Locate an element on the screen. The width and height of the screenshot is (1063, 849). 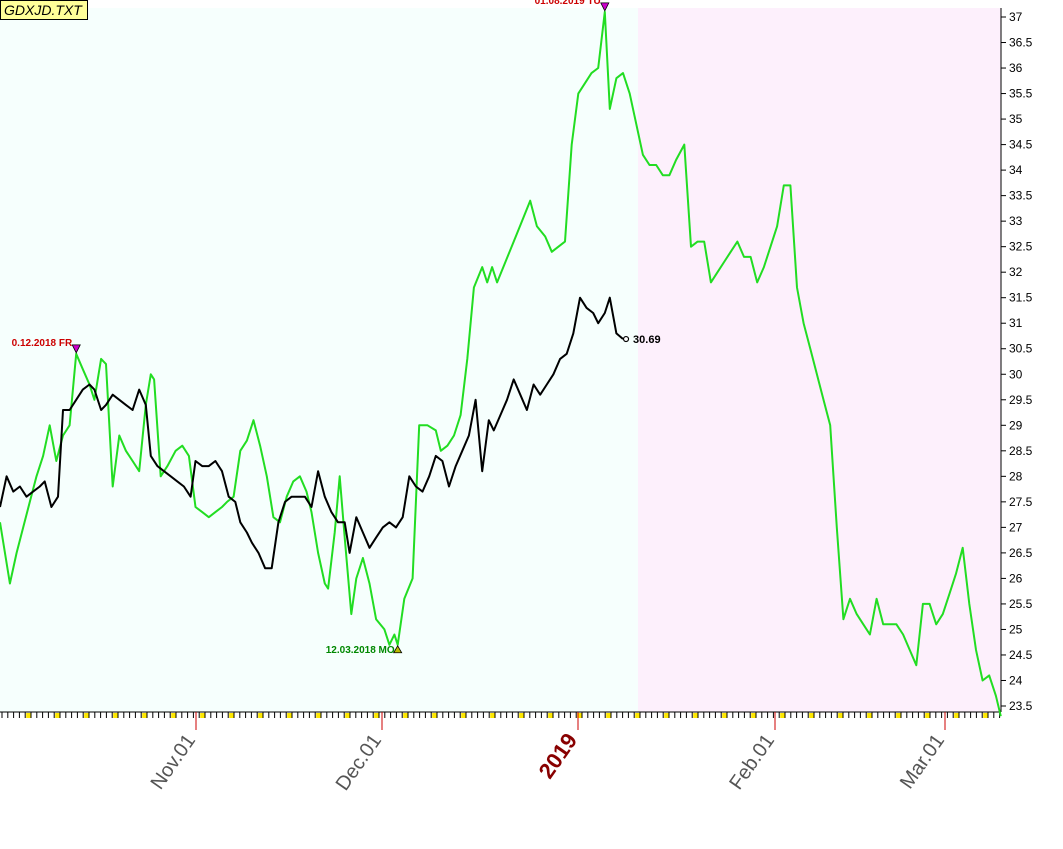
y-tick-label: 30 is located at coordinates (1016, 374).